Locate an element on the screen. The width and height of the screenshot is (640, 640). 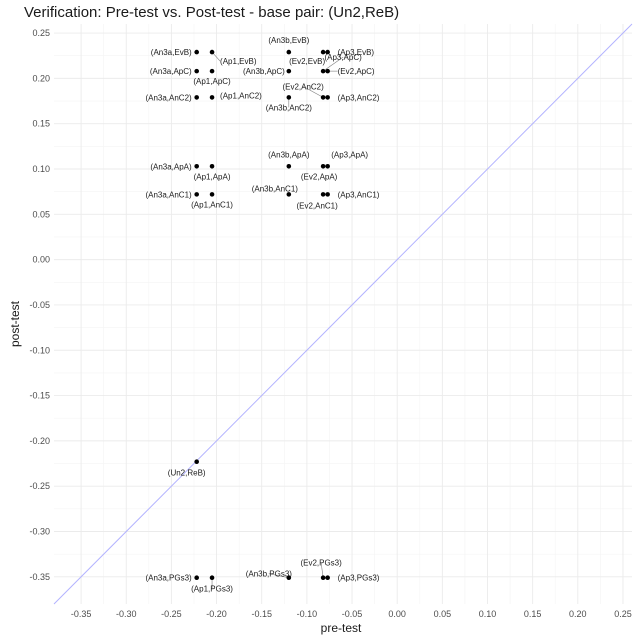
point-label: (Ap1,ApC) is located at coordinates (212, 81).